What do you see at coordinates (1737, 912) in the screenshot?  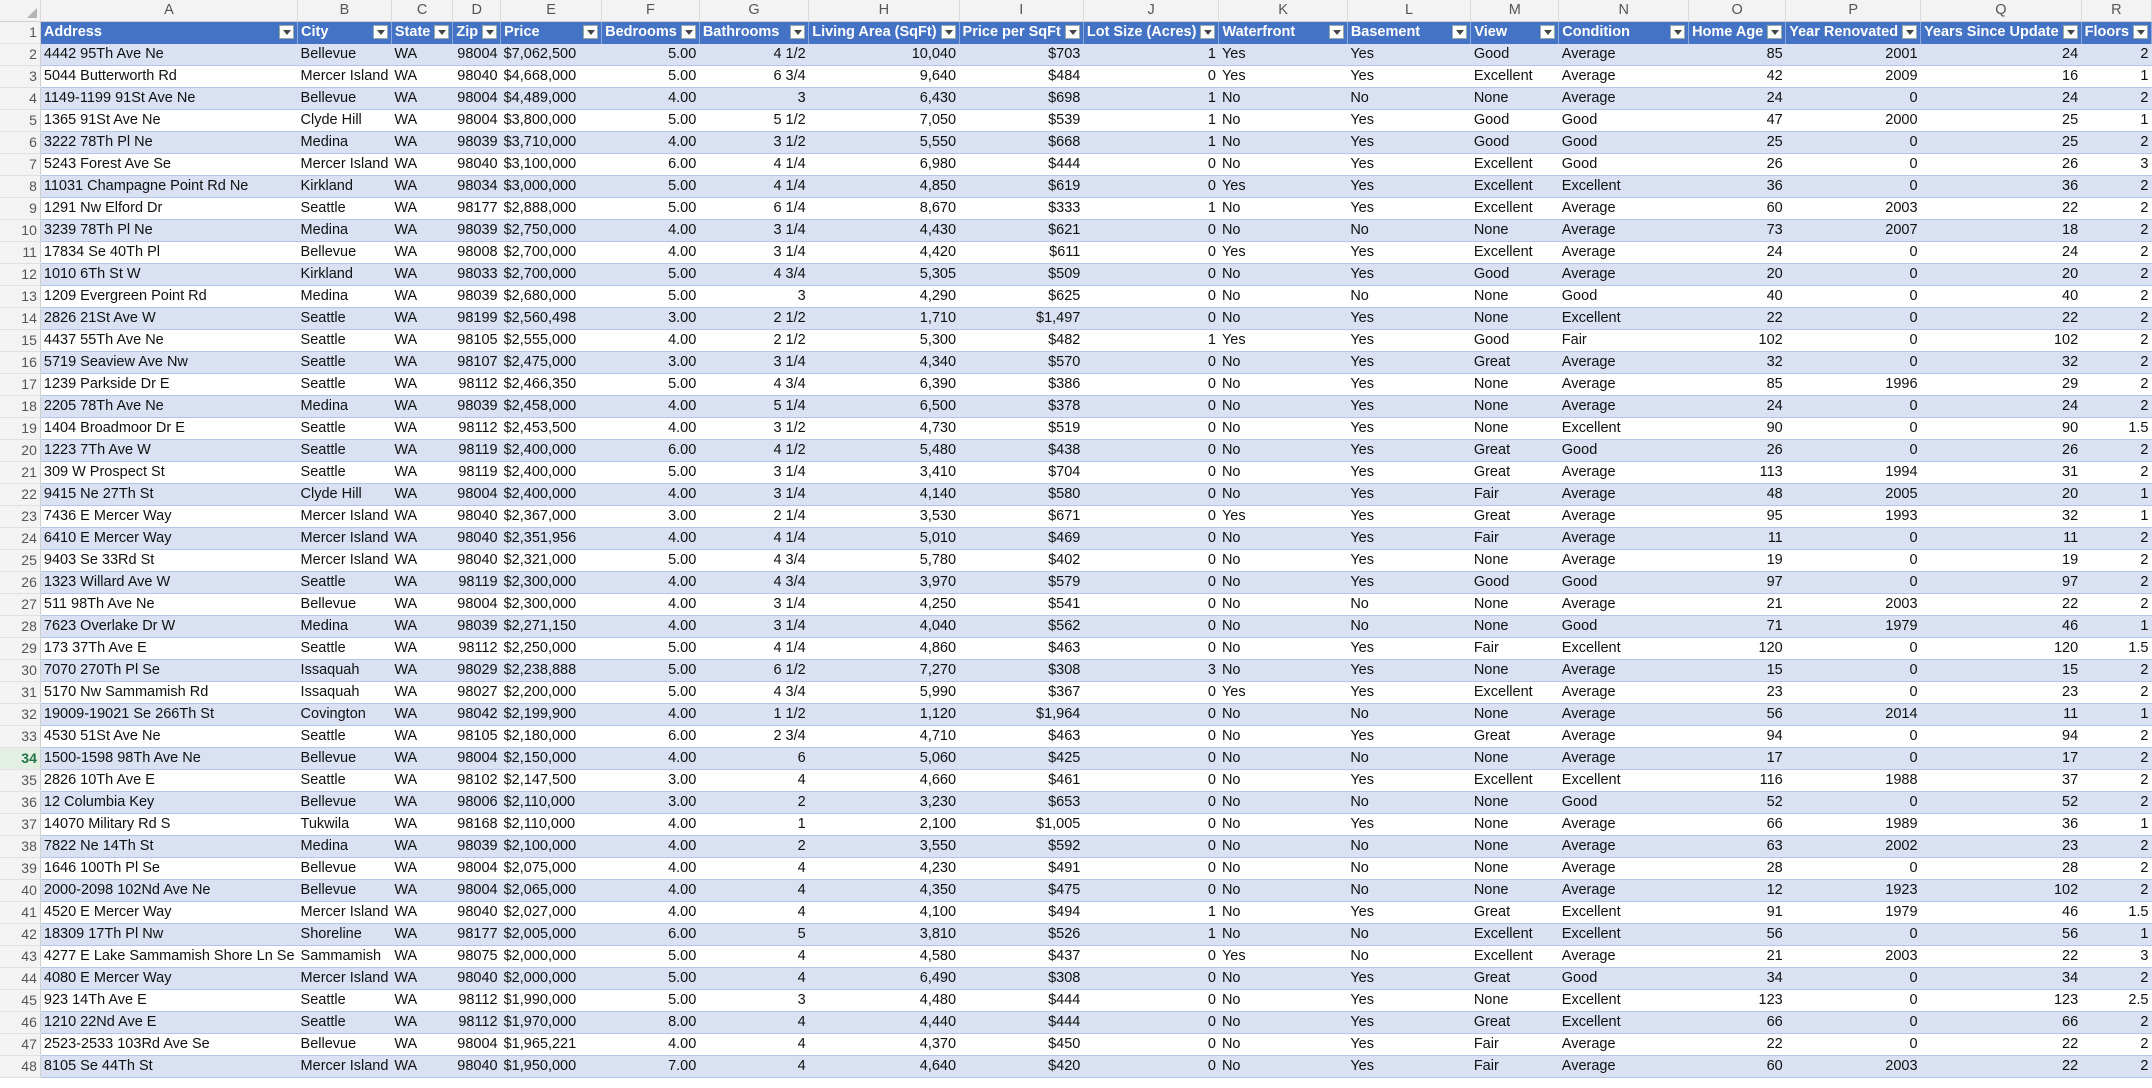 I see `table-cell: 91` at bounding box center [1737, 912].